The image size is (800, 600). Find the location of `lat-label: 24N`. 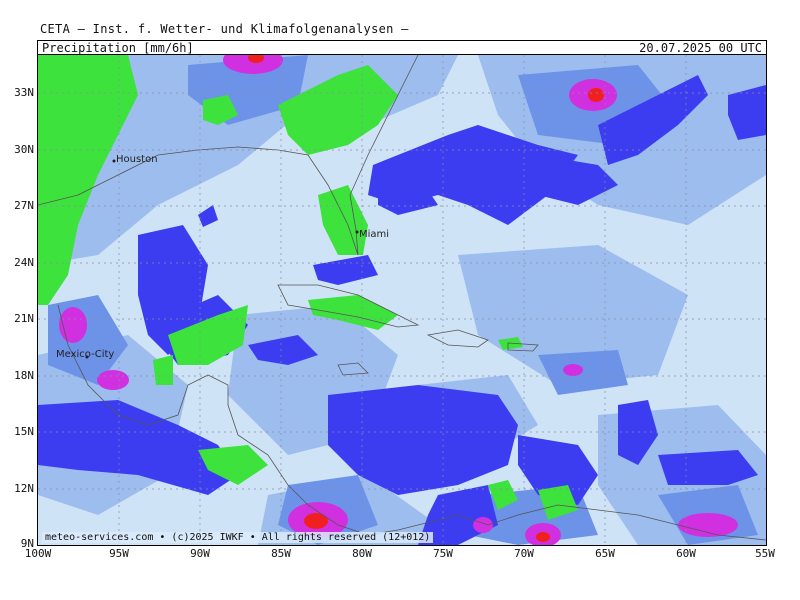

lat-label: 24N is located at coordinates (24, 262).